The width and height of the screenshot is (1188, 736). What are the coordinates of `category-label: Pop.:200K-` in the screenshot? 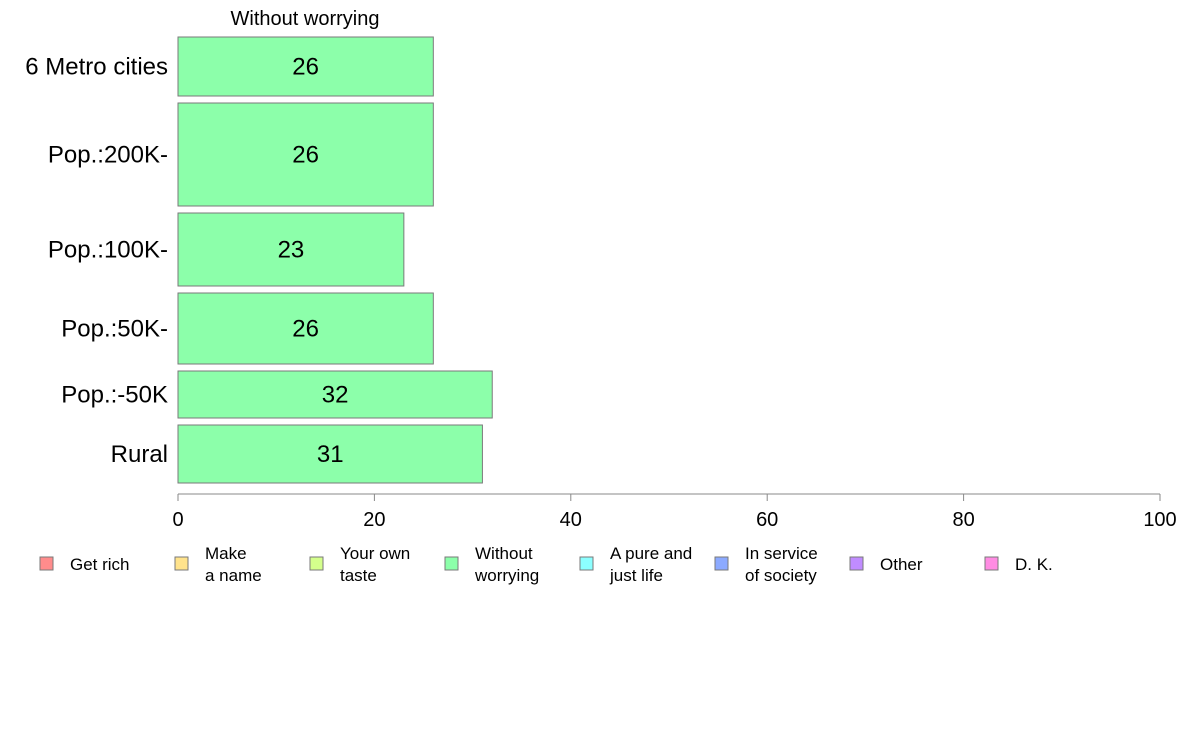 It's located at (108, 155).